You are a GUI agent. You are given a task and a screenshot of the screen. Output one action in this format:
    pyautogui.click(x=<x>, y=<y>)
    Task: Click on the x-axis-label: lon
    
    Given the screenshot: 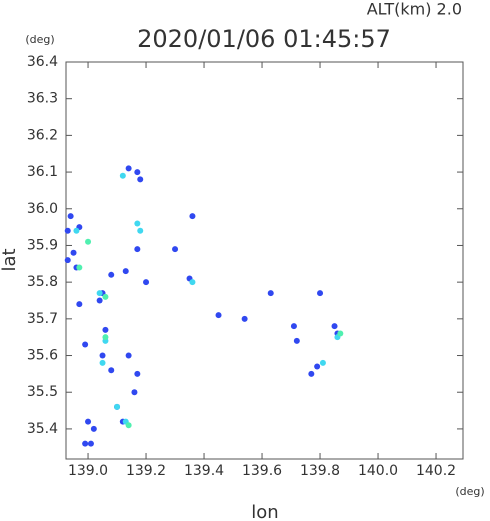 What is the action you would take?
    pyautogui.click(x=264, y=511)
    